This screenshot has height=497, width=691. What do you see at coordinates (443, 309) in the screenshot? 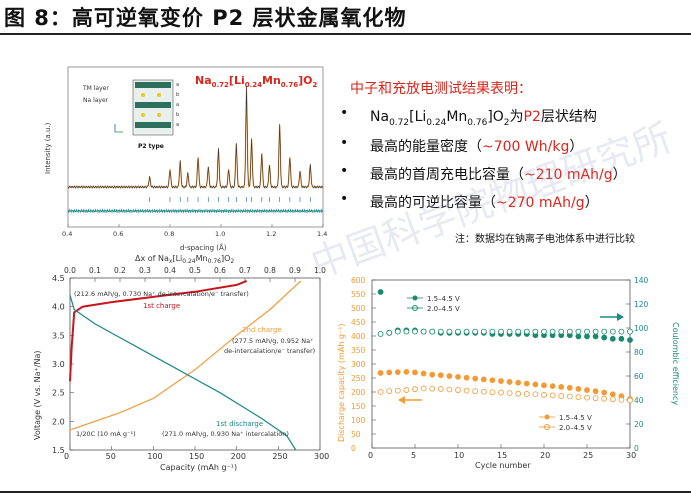
I see `legend-top-2: 2.0–4.5 V` at bounding box center [443, 309].